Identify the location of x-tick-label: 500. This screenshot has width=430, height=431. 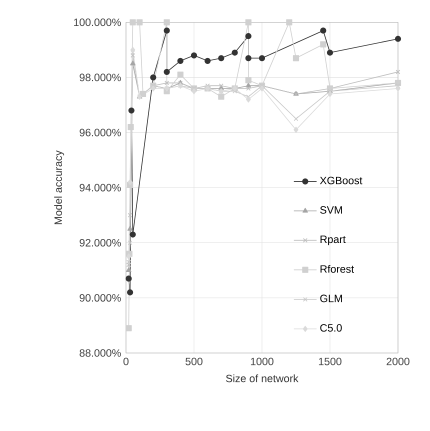
(194, 362).